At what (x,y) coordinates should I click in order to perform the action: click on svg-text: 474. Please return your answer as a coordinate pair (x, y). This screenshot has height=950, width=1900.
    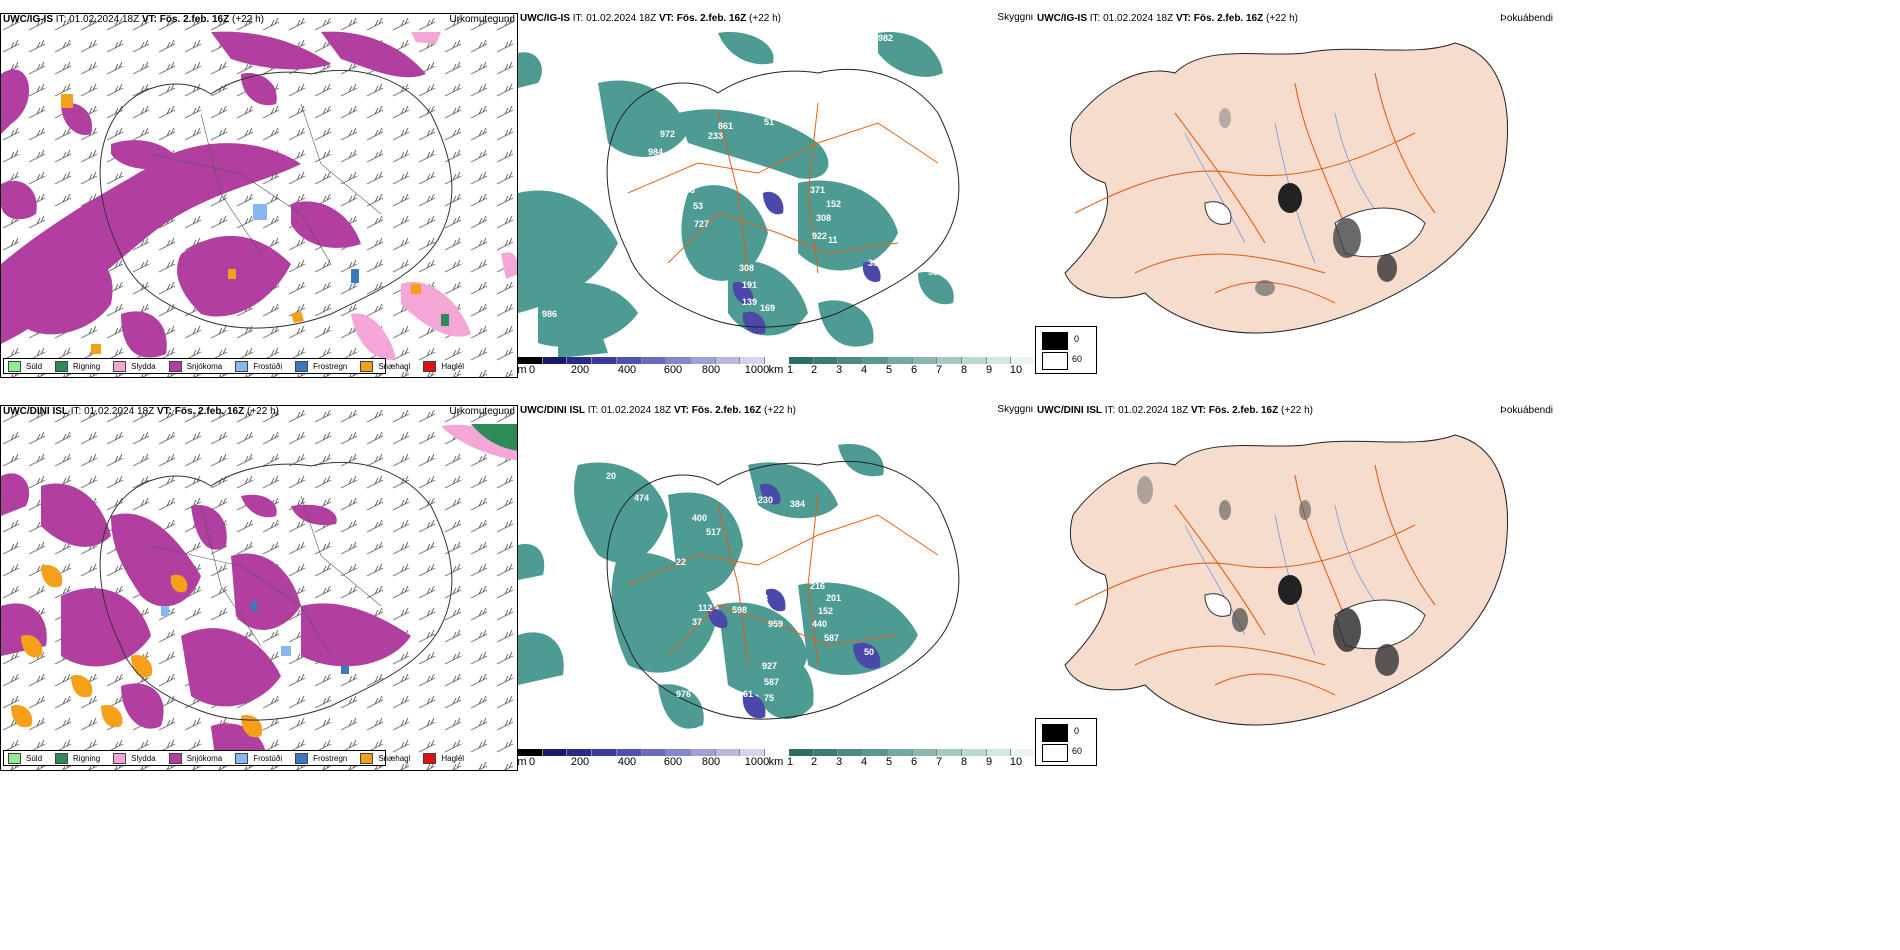
    Looking at the image, I should click on (641, 498).